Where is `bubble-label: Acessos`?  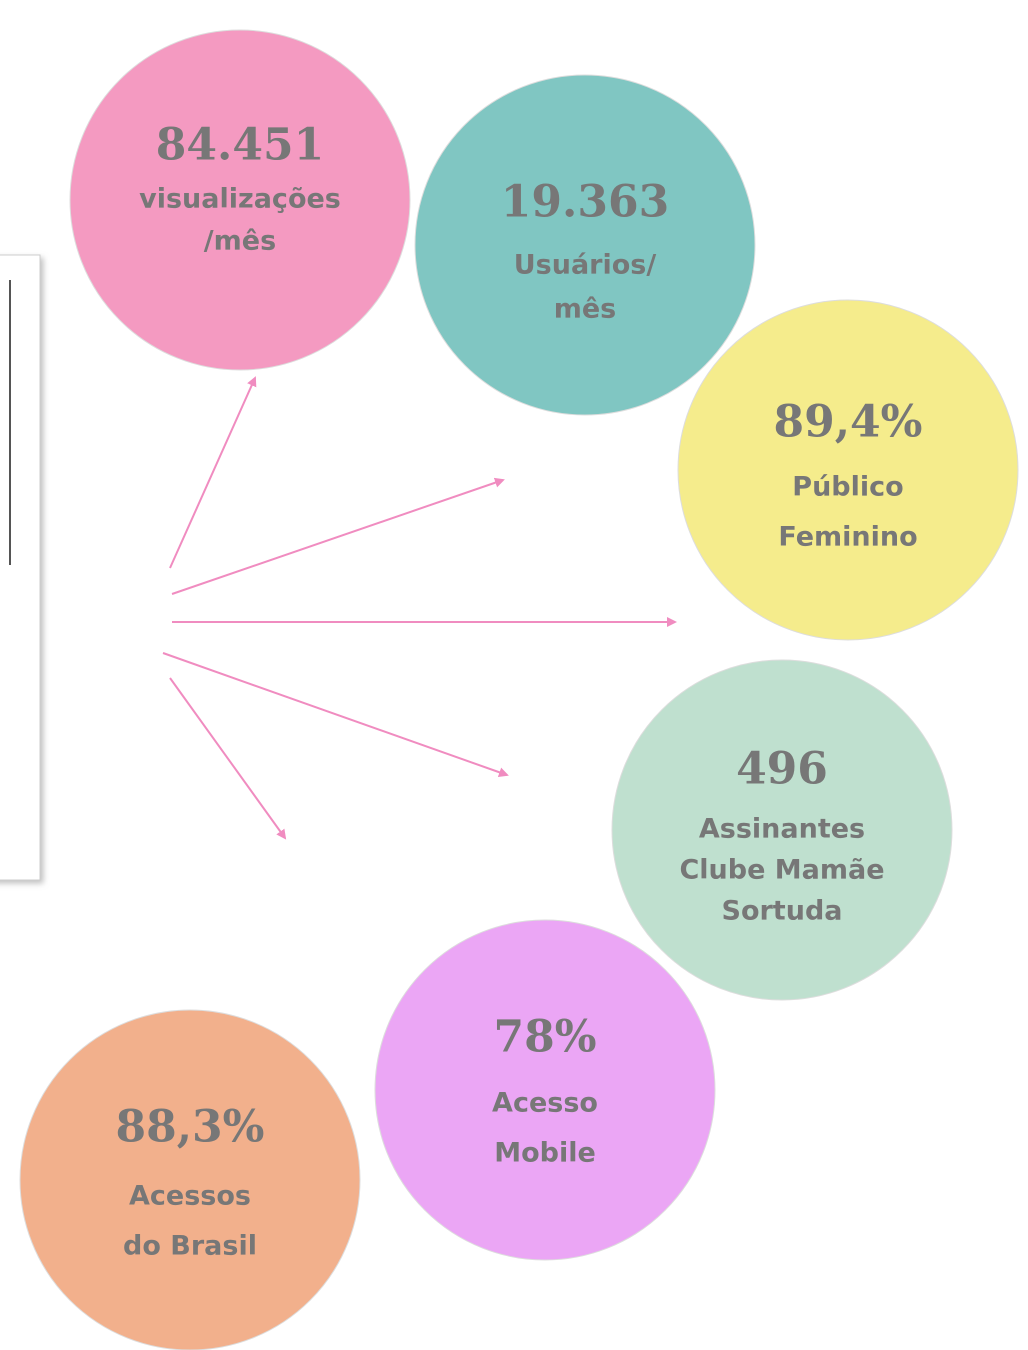
bubble-label: Acessos is located at coordinates (190, 1196).